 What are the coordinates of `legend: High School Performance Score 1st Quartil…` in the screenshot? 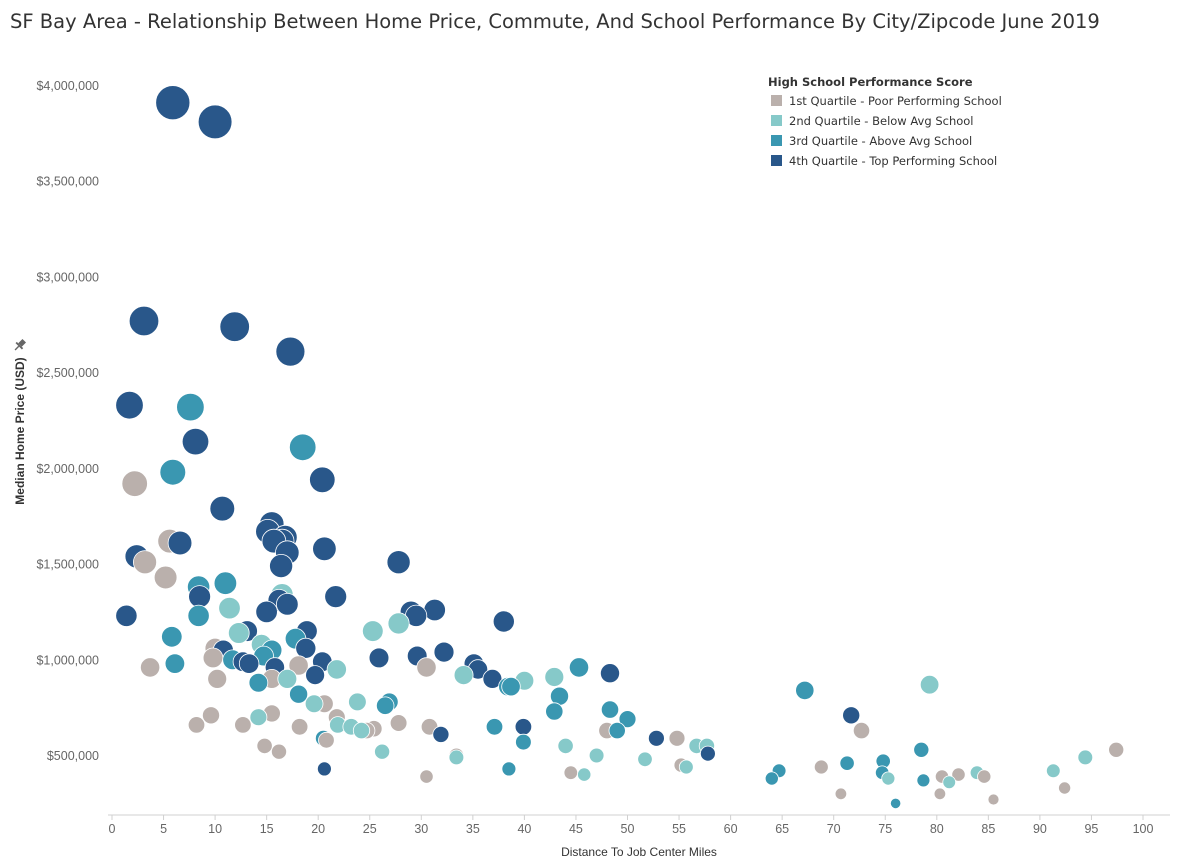 It's located at (885, 121).